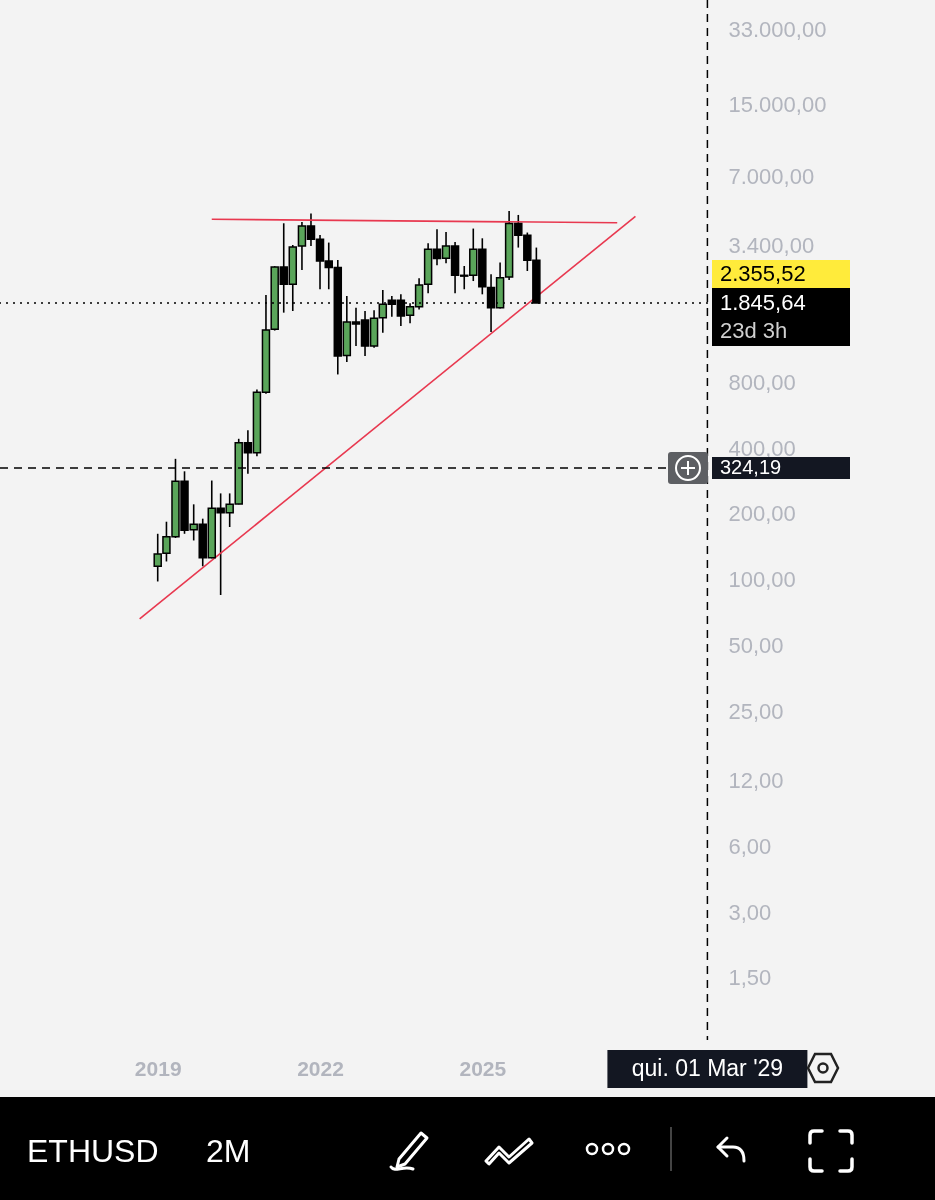 The width and height of the screenshot is (935, 1200). Describe the element at coordinates (763, 273) in the screenshot. I see `text: 2.355,52` at that location.